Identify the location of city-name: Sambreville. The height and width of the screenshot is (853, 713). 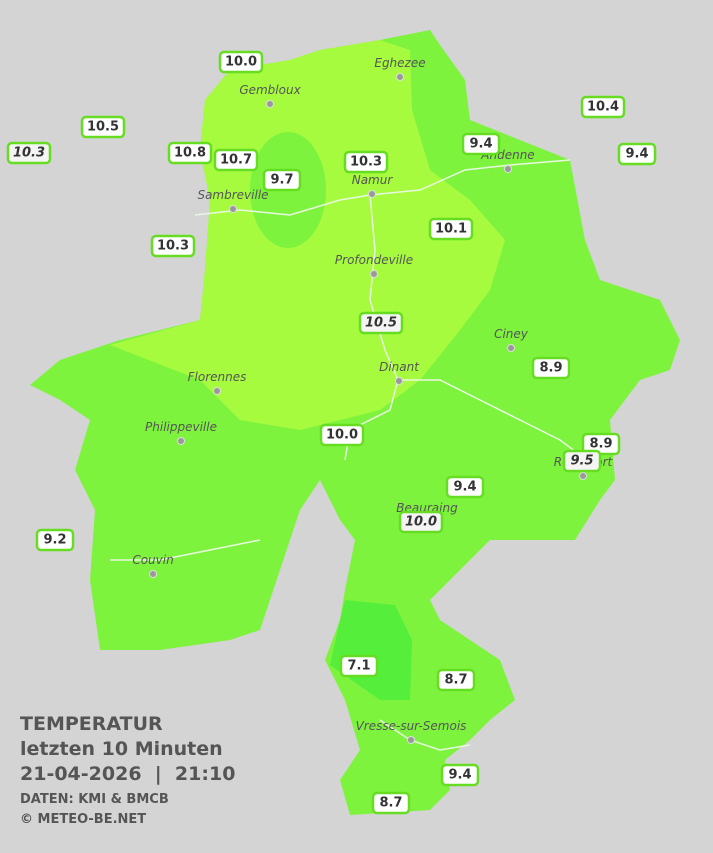
(232, 195).